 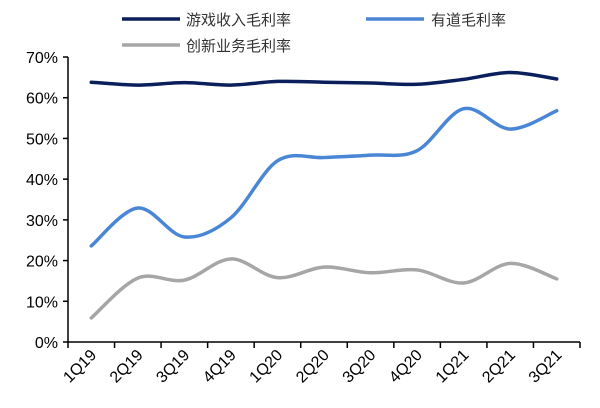 What do you see at coordinates (267, 367) in the screenshot?
I see `x-tick-label: 1Q20` at bounding box center [267, 367].